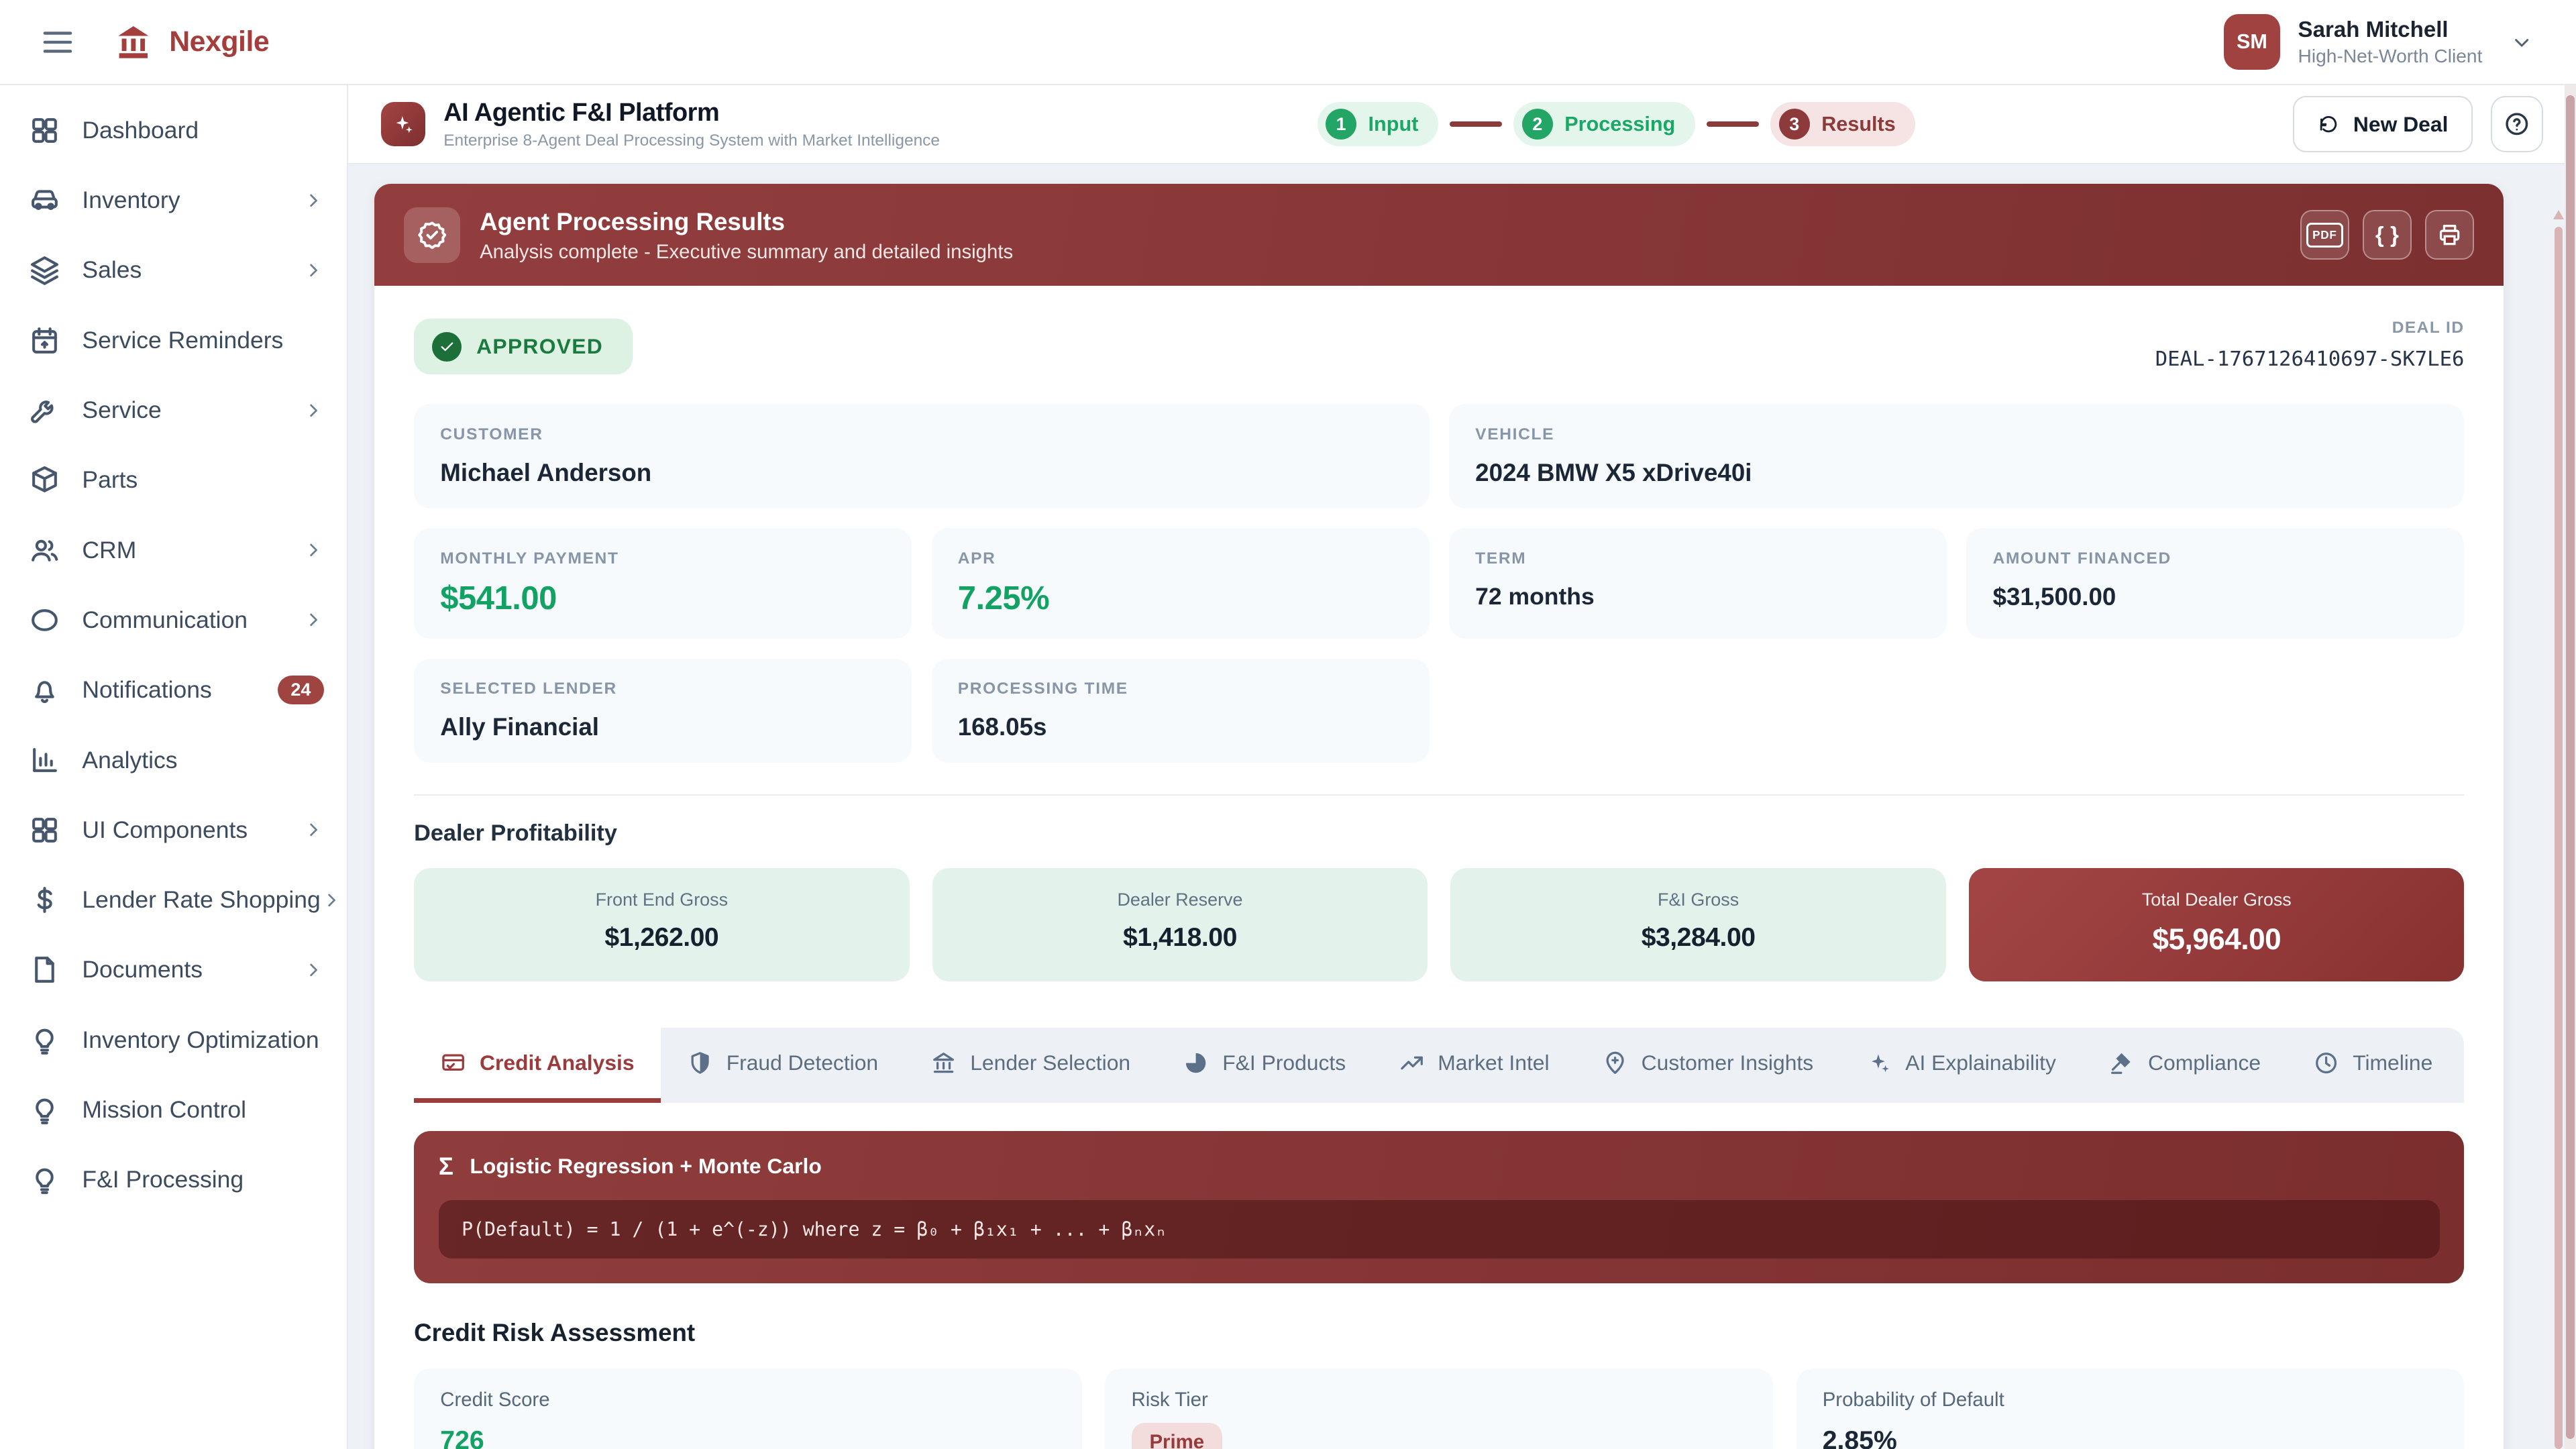 This screenshot has height=1449, width=2576. What do you see at coordinates (748, 1408) in the screenshot?
I see `credit-score-card: Credit Score 726` at bounding box center [748, 1408].